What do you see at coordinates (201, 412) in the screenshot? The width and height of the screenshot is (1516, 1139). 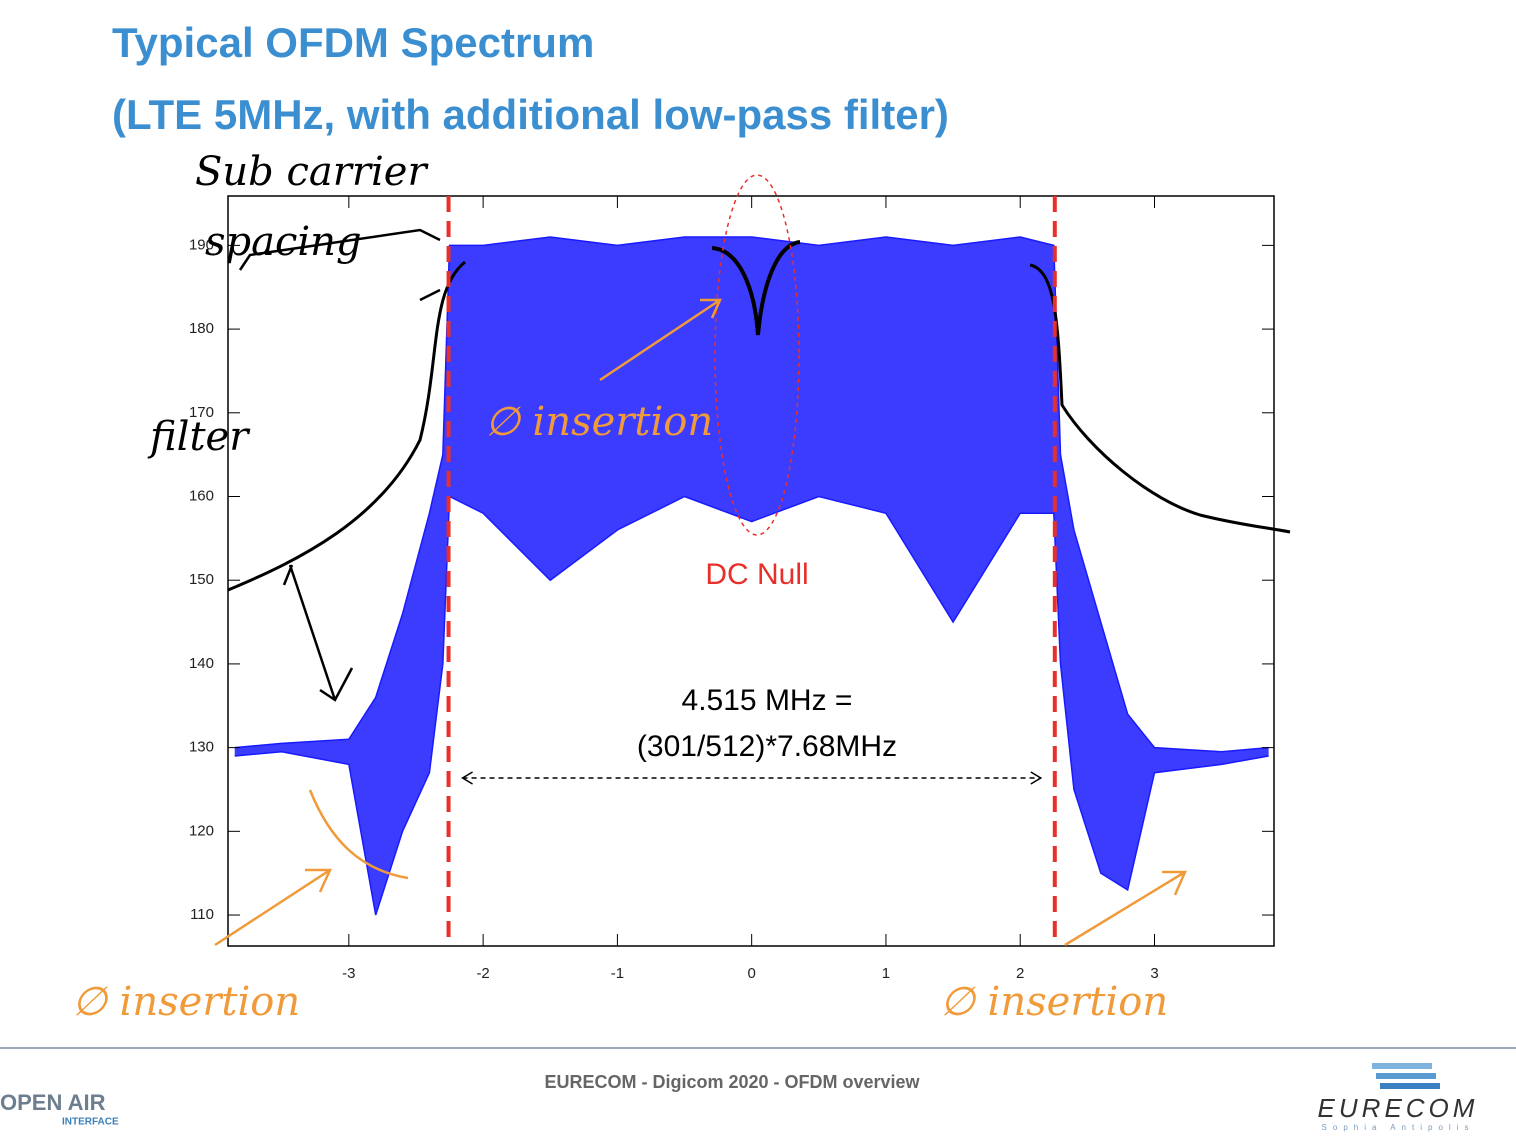 I see `y-tick-label: 170` at bounding box center [201, 412].